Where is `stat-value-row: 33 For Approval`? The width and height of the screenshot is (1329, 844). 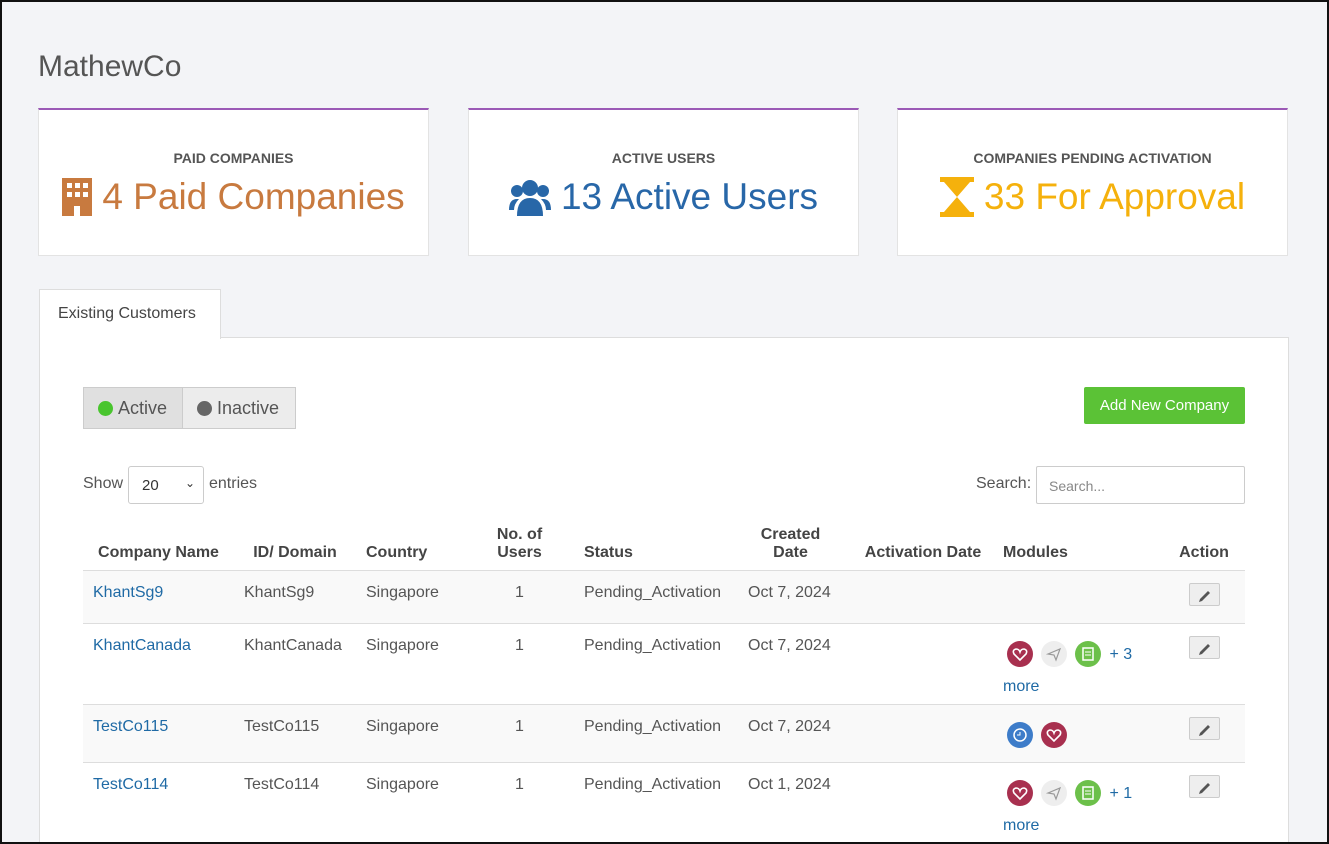
stat-value-row: 33 For Approval is located at coordinates (1092, 197).